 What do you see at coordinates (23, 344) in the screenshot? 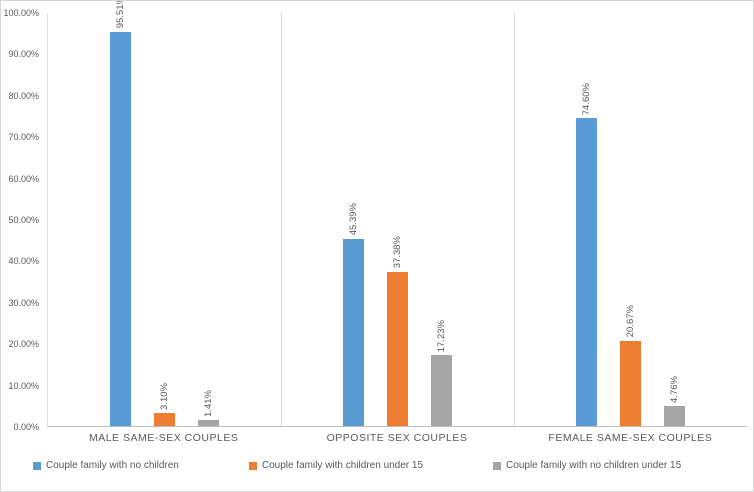
I see `y-axis-tick-label: 20.00%` at bounding box center [23, 344].